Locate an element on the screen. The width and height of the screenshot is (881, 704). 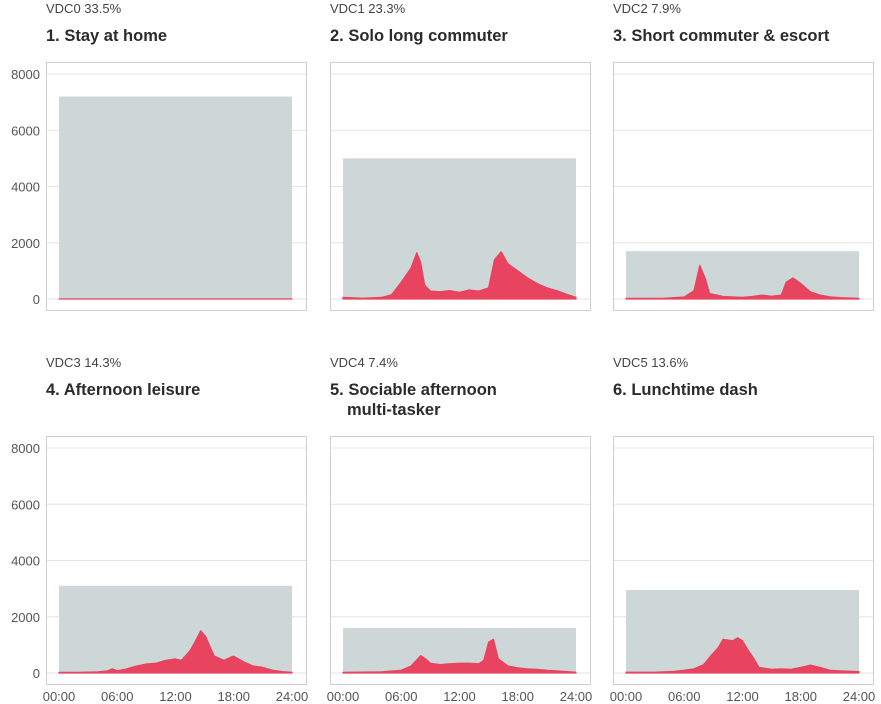
panel-title-line: 4. Afternoon leisure is located at coordinates (123, 390).